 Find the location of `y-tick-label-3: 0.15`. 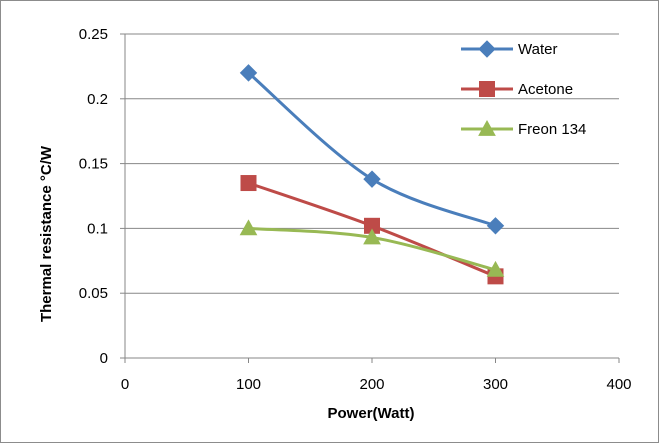

y-tick-label-3: 0.15 is located at coordinates (93, 164).